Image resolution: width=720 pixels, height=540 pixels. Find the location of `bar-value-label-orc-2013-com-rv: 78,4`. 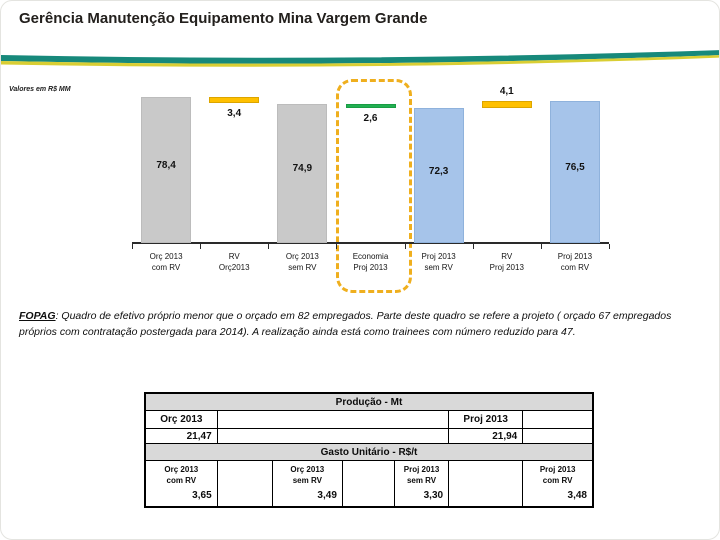

bar-value-label-orc-2013-com-rv: 78,4 is located at coordinates (166, 166).